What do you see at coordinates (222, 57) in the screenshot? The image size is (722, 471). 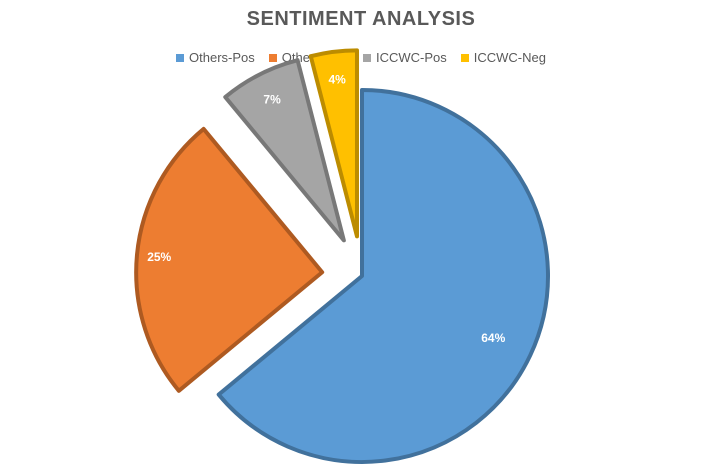 I see `legend-label: Others-Pos` at bounding box center [222, 57].